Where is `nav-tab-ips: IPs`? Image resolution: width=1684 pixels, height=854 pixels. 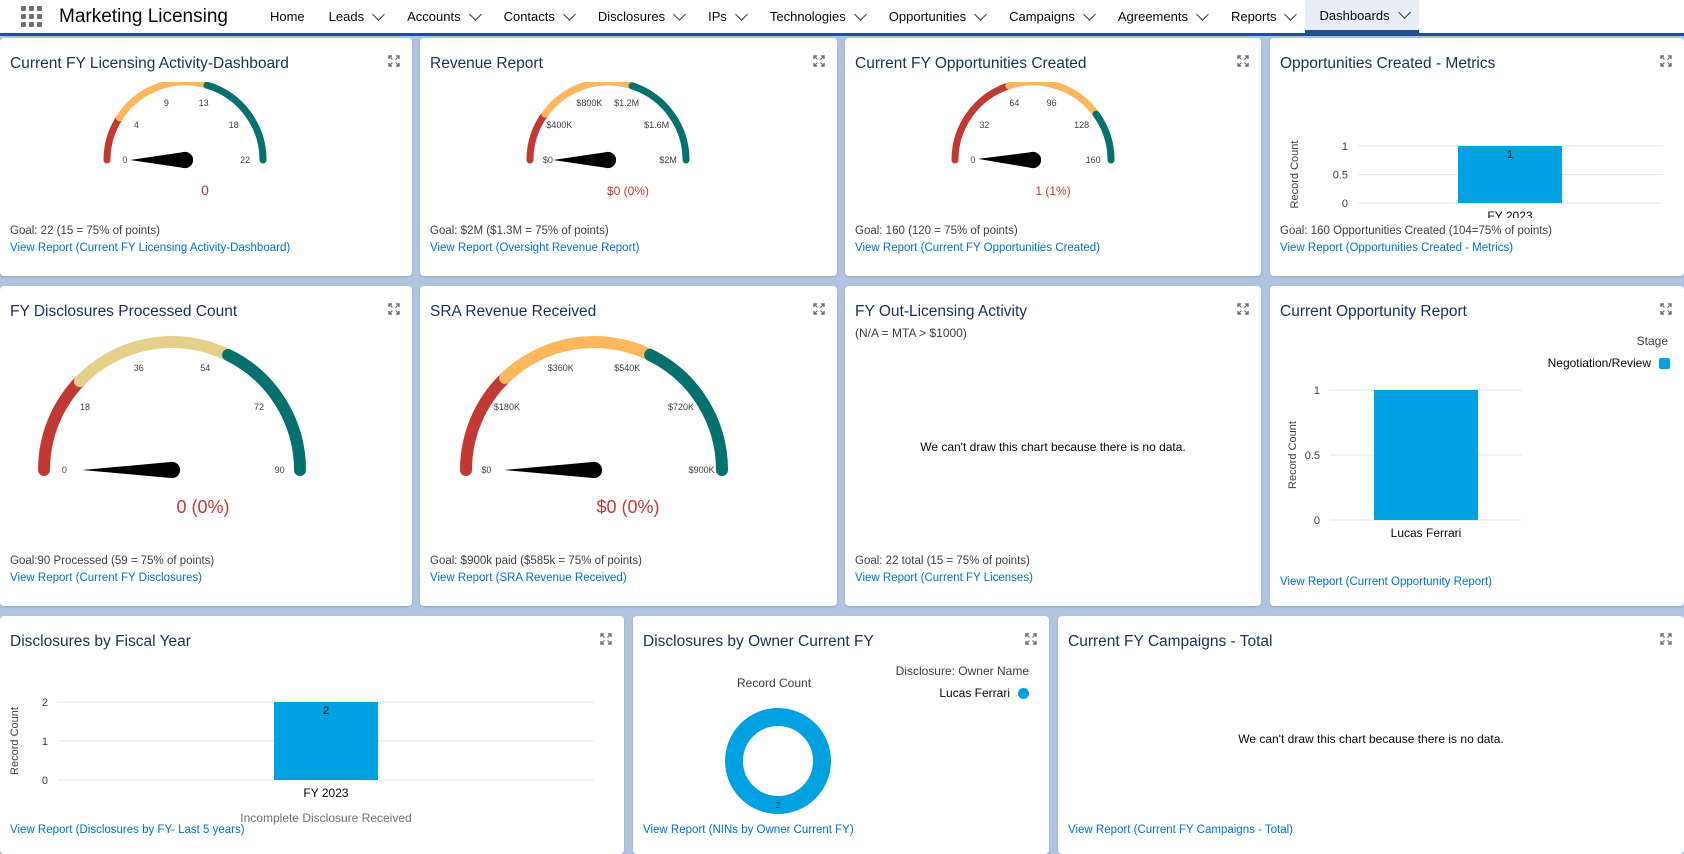 nav-tab-ips: IPs is located at coordinates (725, 16).